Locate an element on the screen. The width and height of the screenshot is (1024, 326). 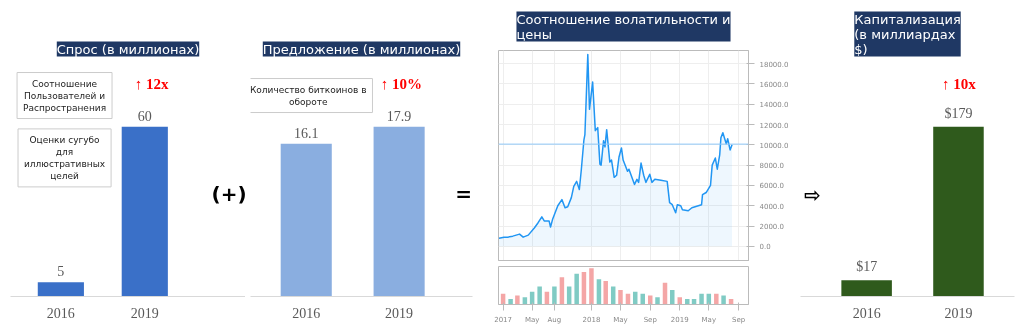
chart-title: Спрос (в миллионах) is located at coordinates (128, 49).